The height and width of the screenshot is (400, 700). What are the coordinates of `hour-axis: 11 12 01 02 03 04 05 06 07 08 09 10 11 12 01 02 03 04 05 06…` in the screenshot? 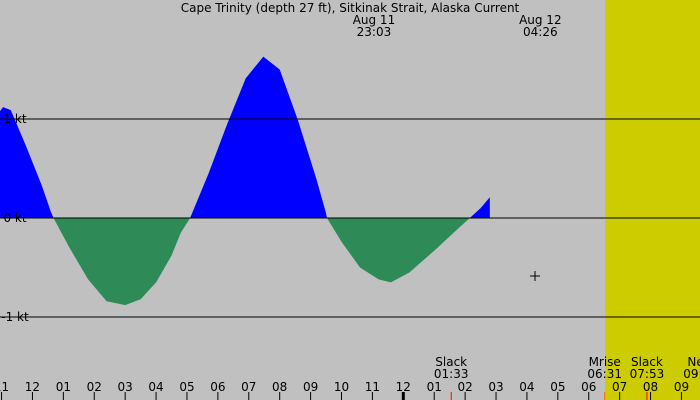 It's located at (344, 390).